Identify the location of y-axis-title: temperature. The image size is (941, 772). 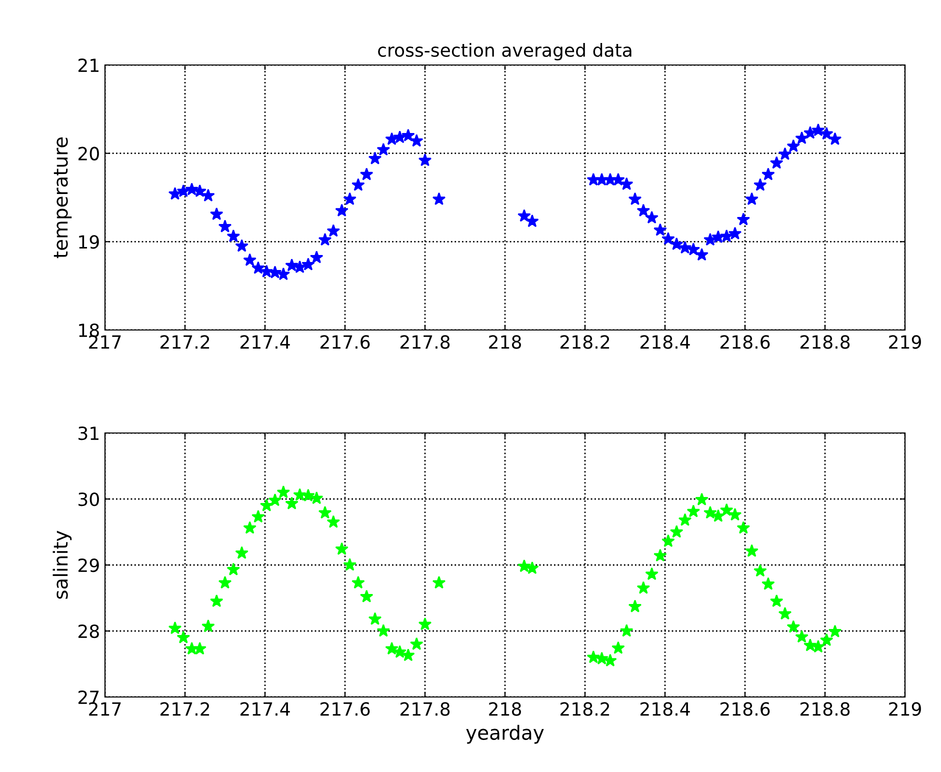
(63, 197).